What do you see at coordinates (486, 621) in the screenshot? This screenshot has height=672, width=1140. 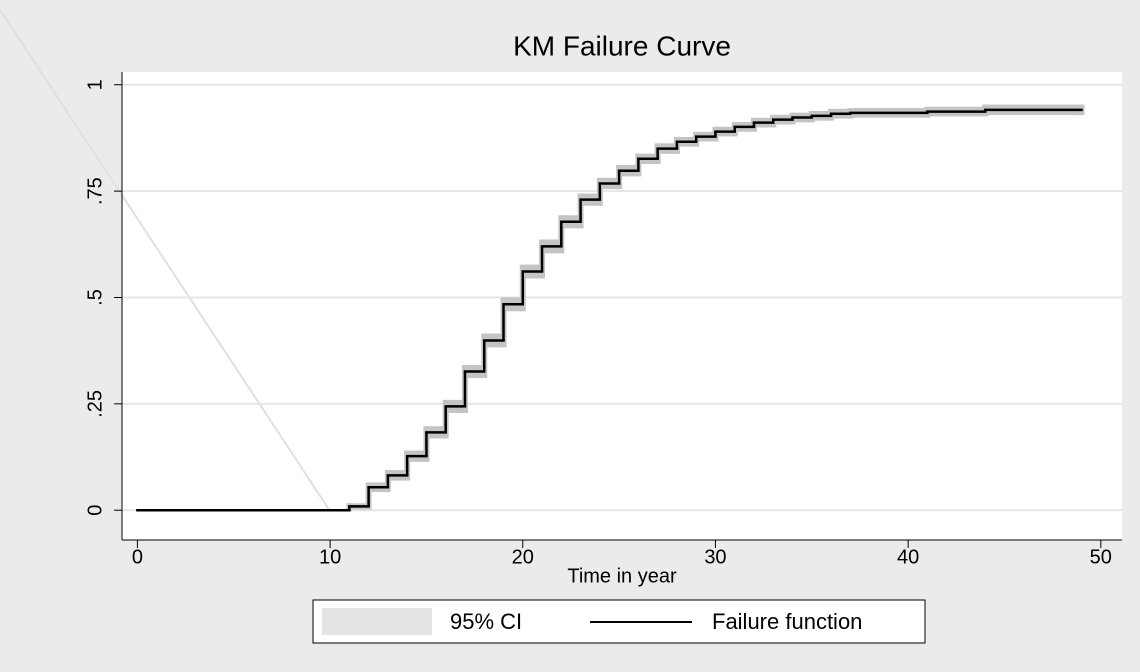 I see `legend-label: 95% CI` at bounding box center [486, 621].